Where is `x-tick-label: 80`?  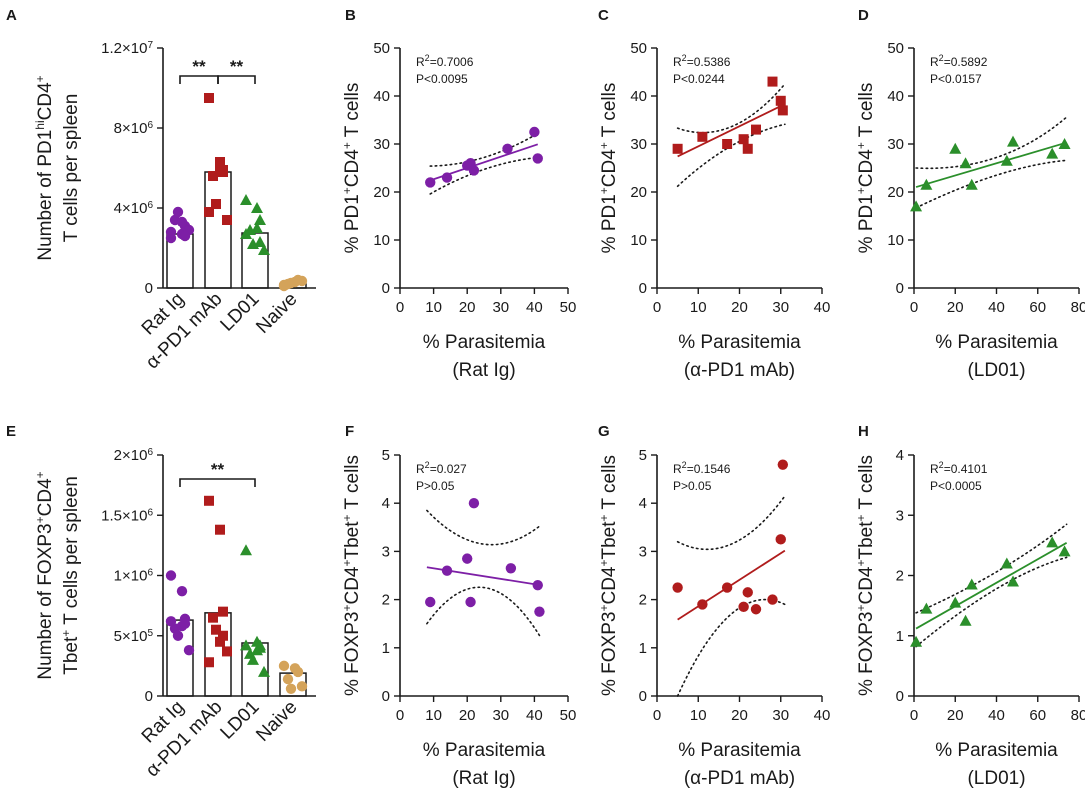 x-tick-label: 80 is located at coordinates (1078, 307).